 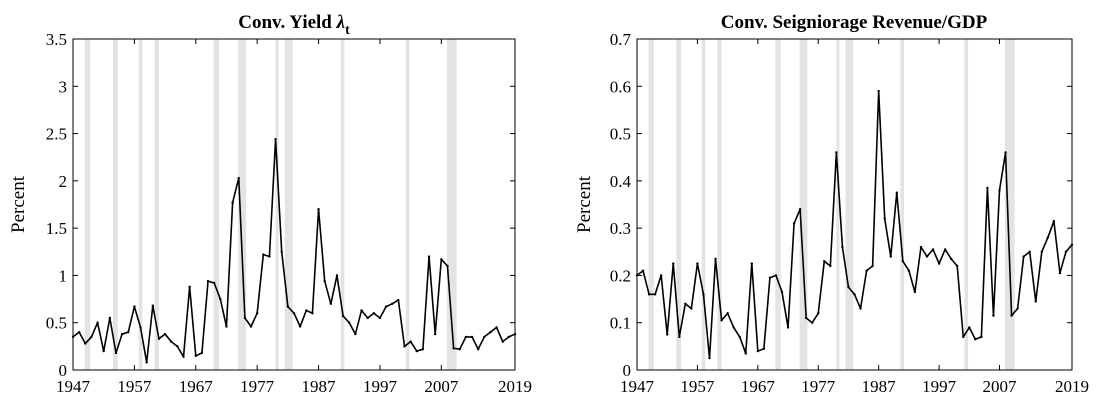 I want to click on y-tick-label: 0.4, so click(x=621, y=181).